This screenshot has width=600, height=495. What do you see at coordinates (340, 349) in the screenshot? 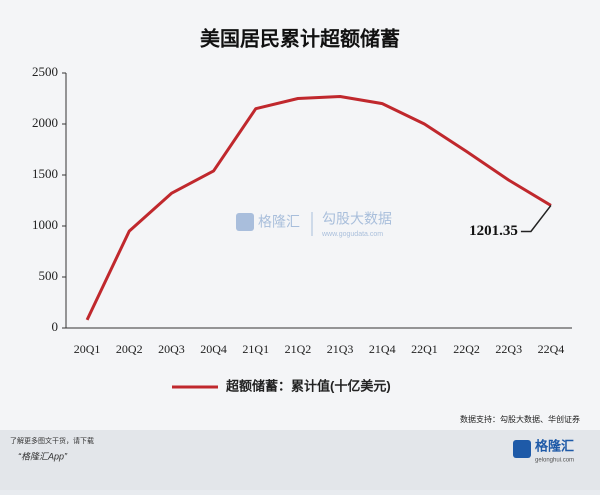
I see `x-tick-label: 21Q3` at bounding box center [340, 349].